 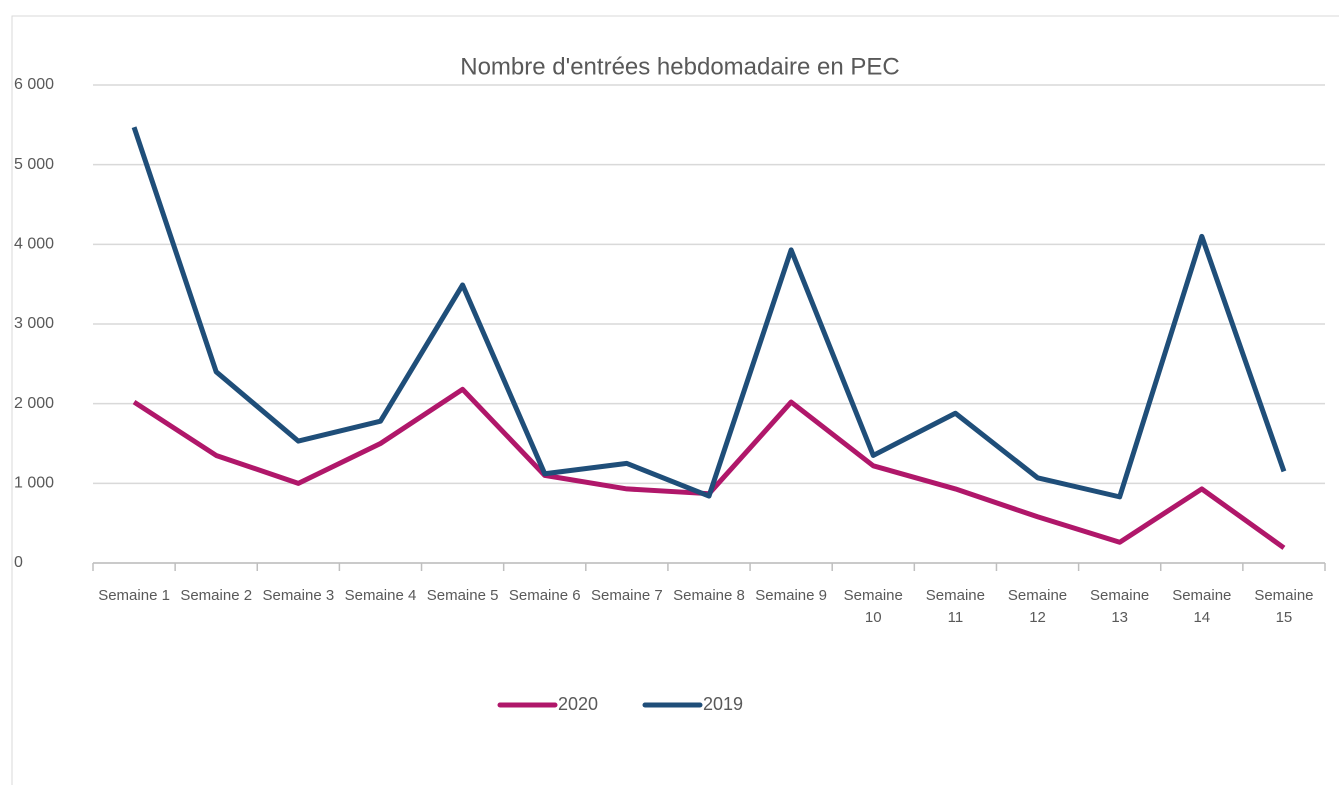 What do you see at coordinates (380, 595) in the screenshot?
I see `x-tick-label: Semaine 4` at bounding box center [380, 595].